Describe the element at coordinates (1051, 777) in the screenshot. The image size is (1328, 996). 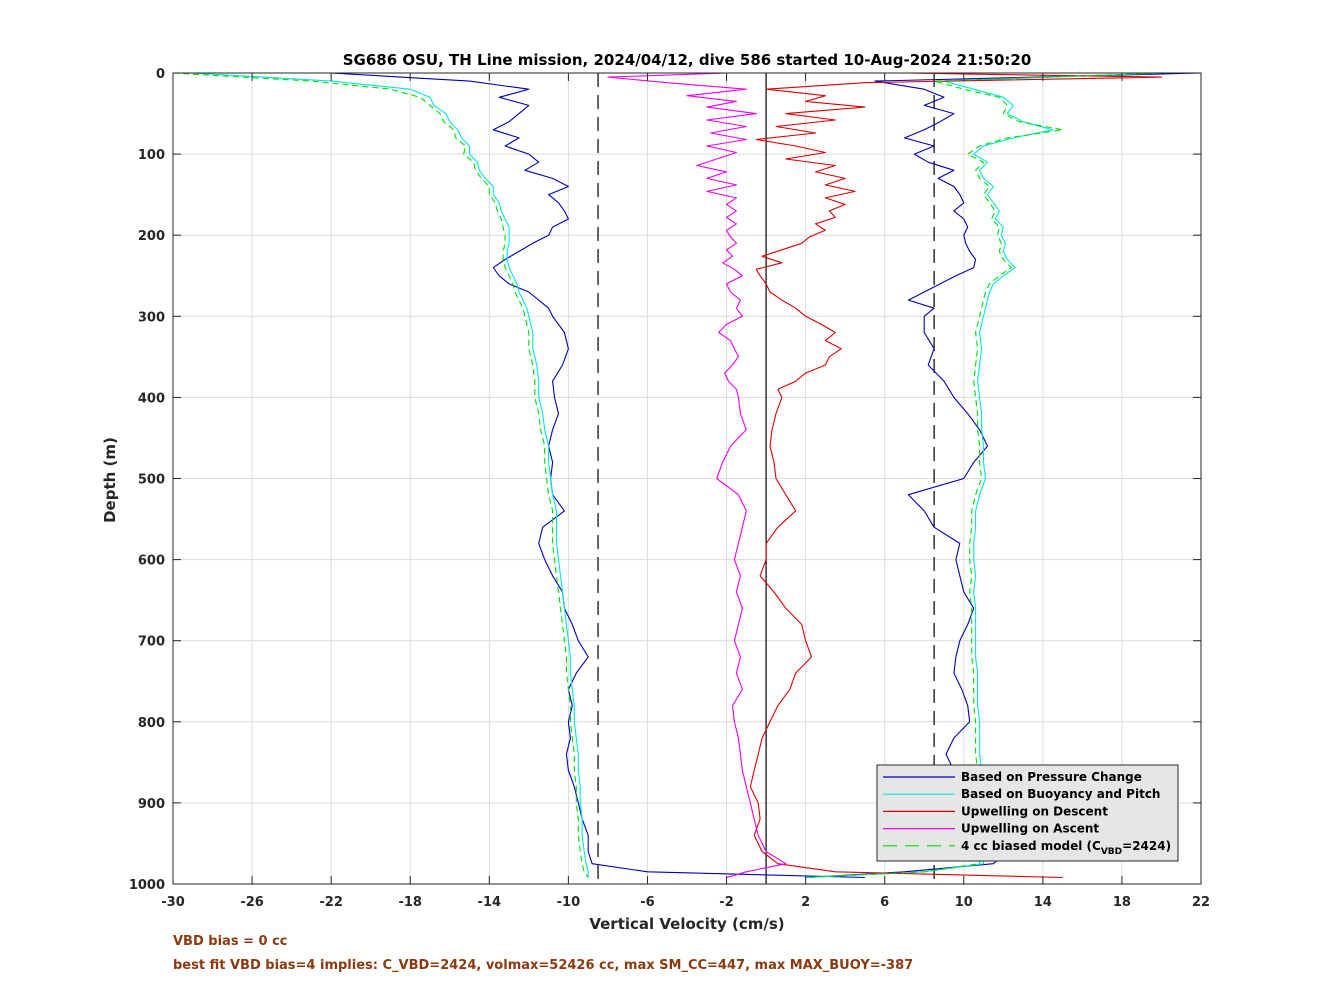
I see `legend-entry-label: Based on Pressure Change` at that location.